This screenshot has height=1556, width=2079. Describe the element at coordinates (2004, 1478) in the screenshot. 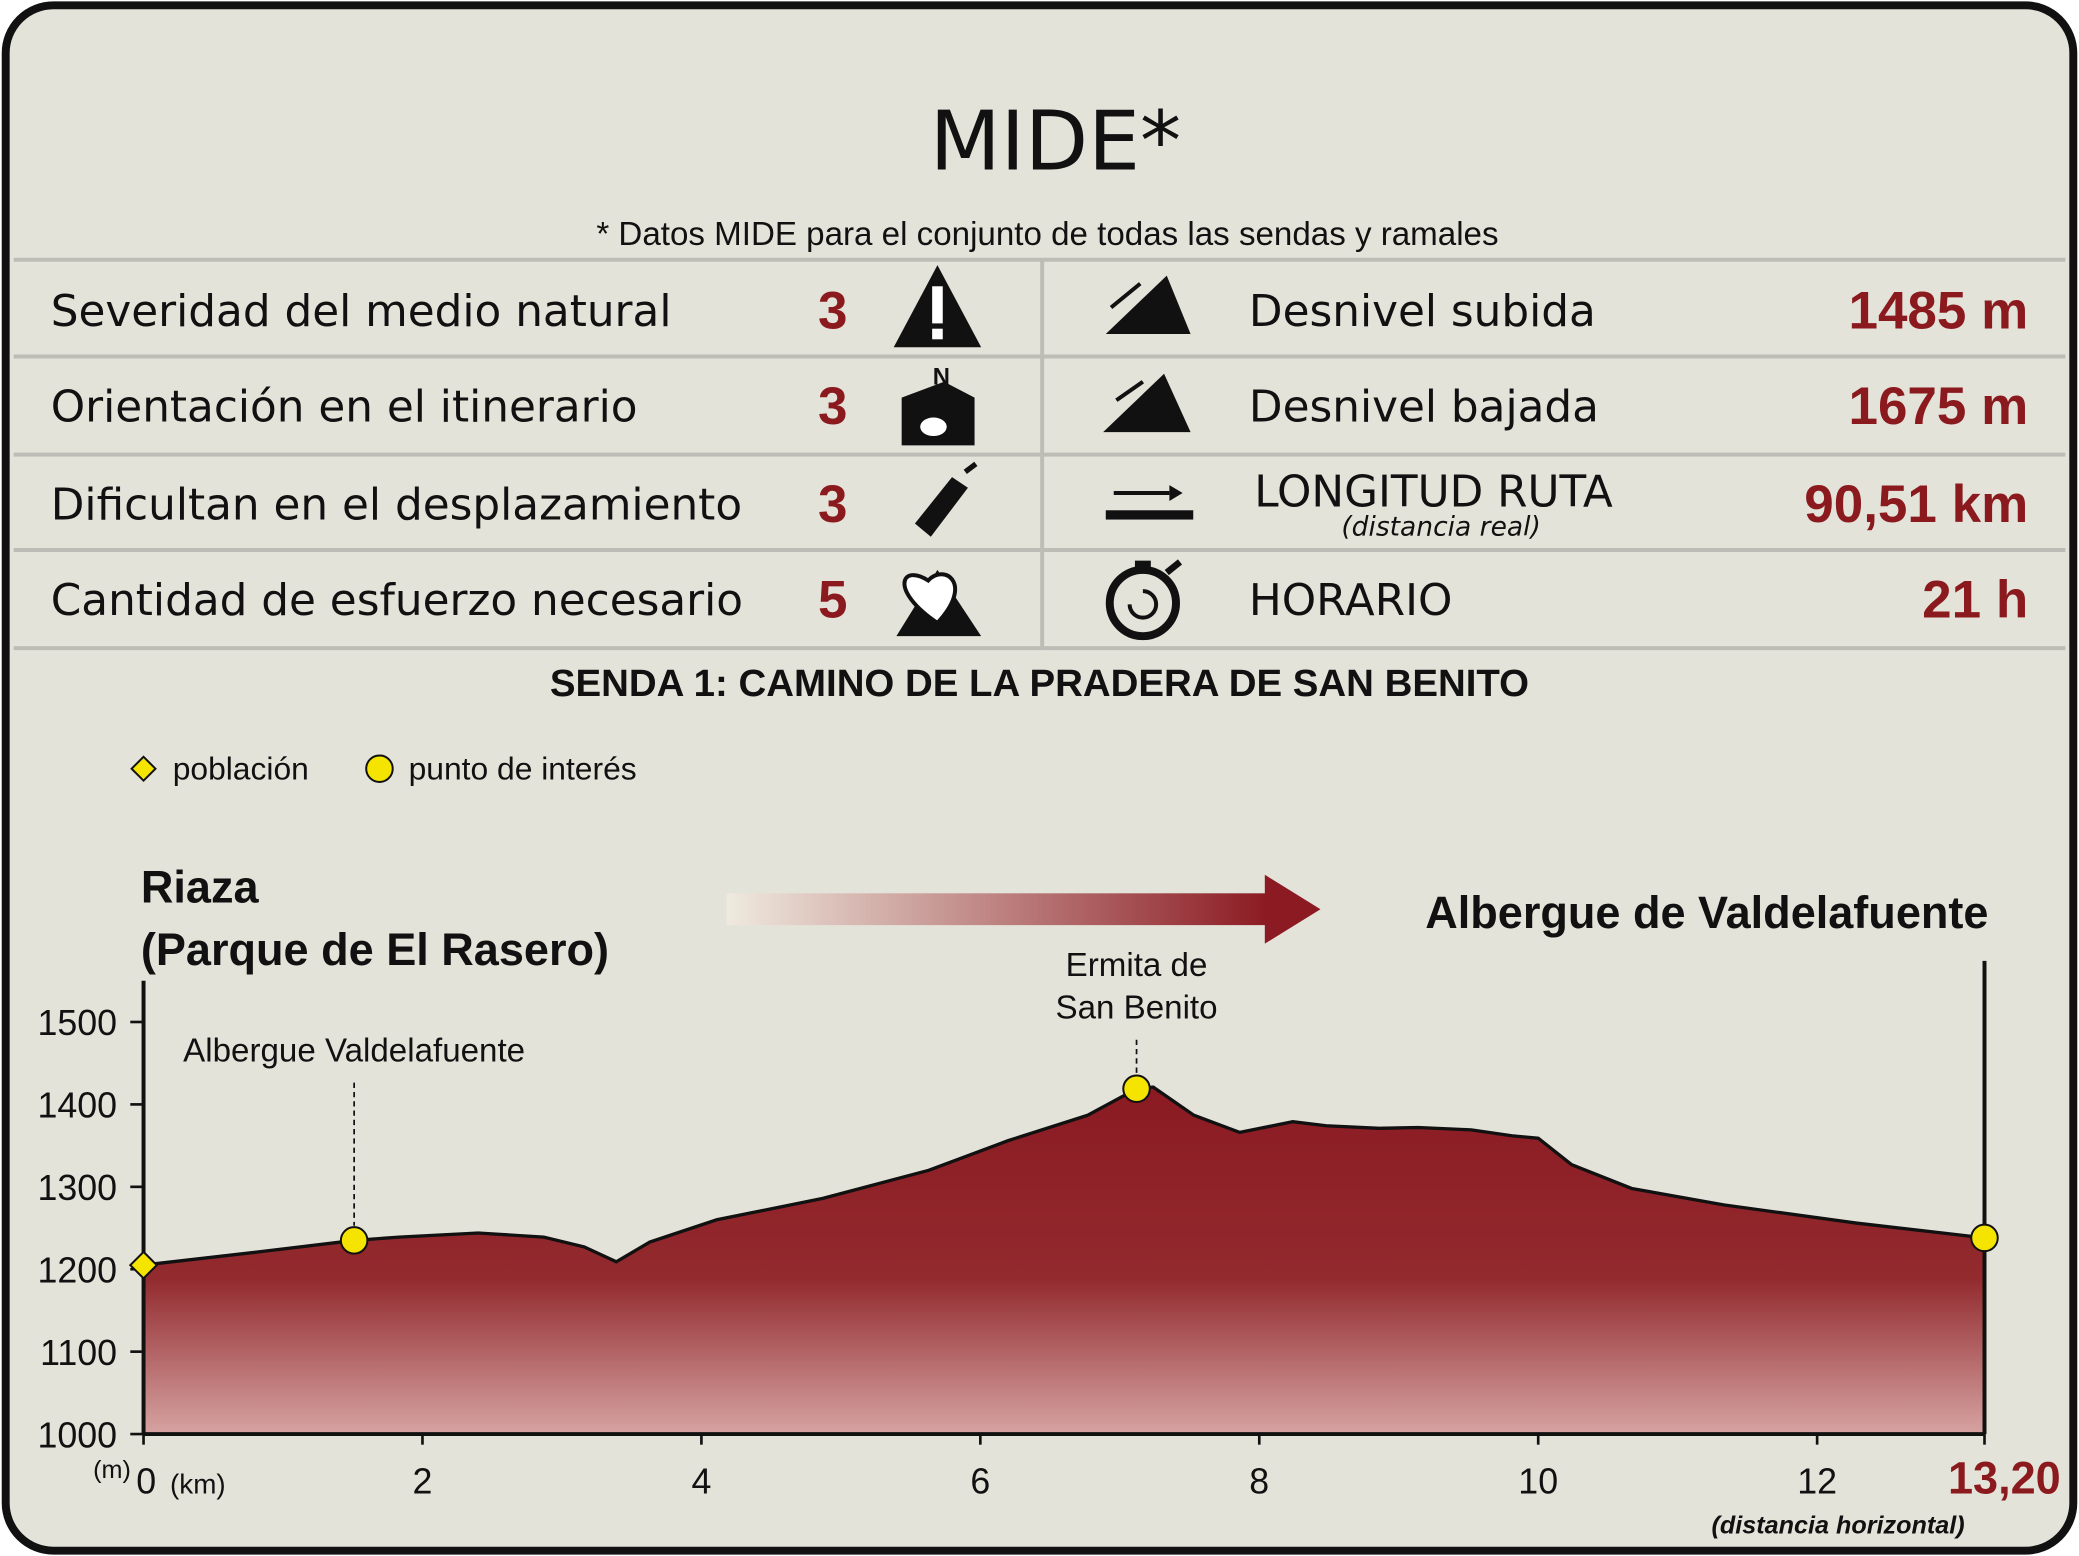

I see `x-tick-label: 13,20` at that location.